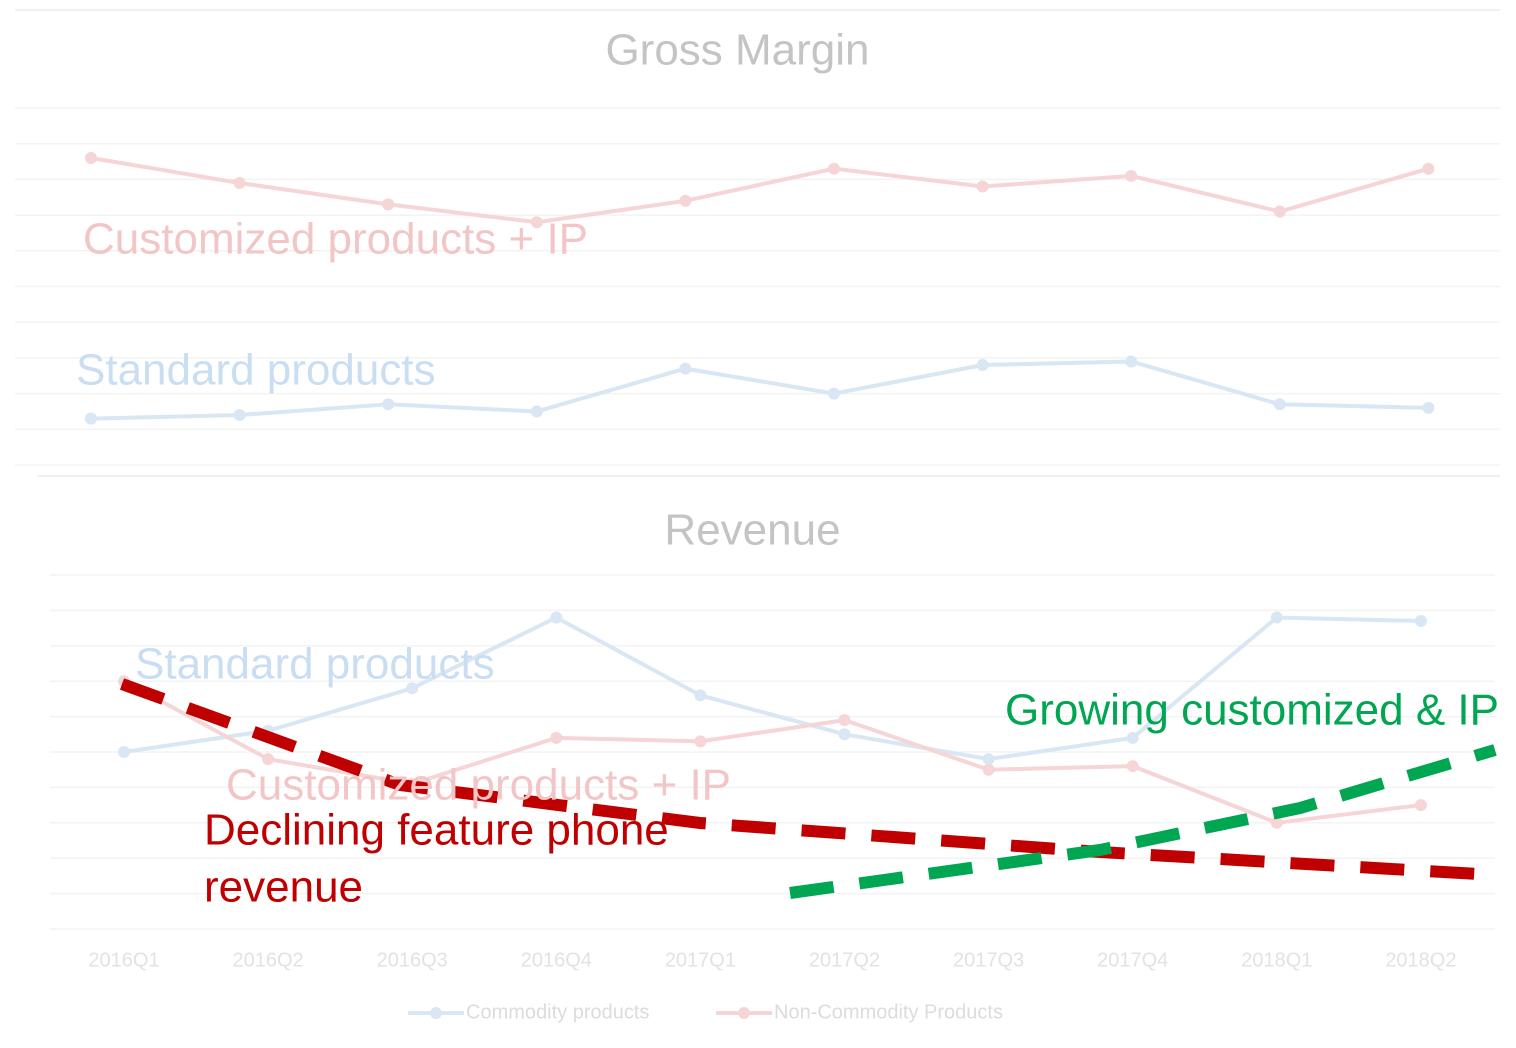 The width and height of the screenshot is (1516, 1048). Describe the element at coordinates (888, 1012) in the screenshot. I see `legend-label: Non-Commodity Products` at that location.